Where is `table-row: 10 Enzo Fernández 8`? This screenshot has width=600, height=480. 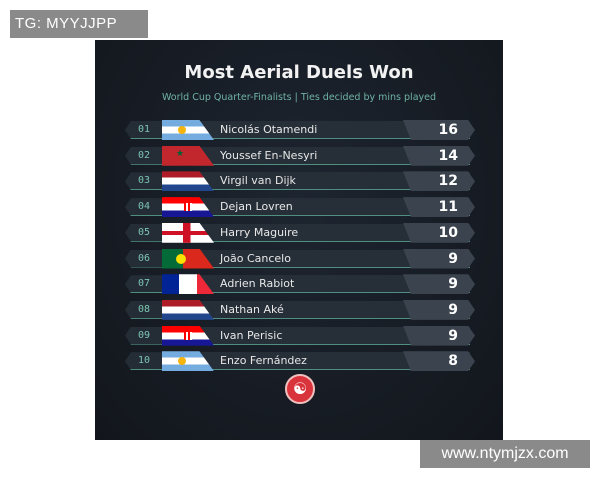
table-row: 10 Enzo Fernández 8 is located at coordinates (300, 361).